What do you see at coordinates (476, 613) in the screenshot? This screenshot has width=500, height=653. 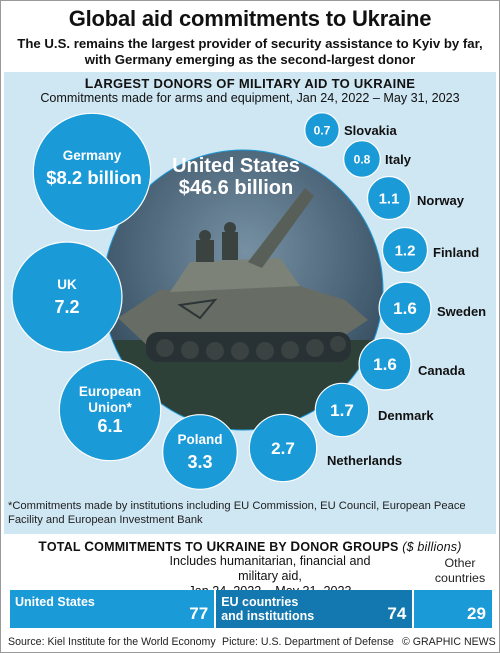 I see `bar-value-other-countries: 29` at bounding box center [476, 613].